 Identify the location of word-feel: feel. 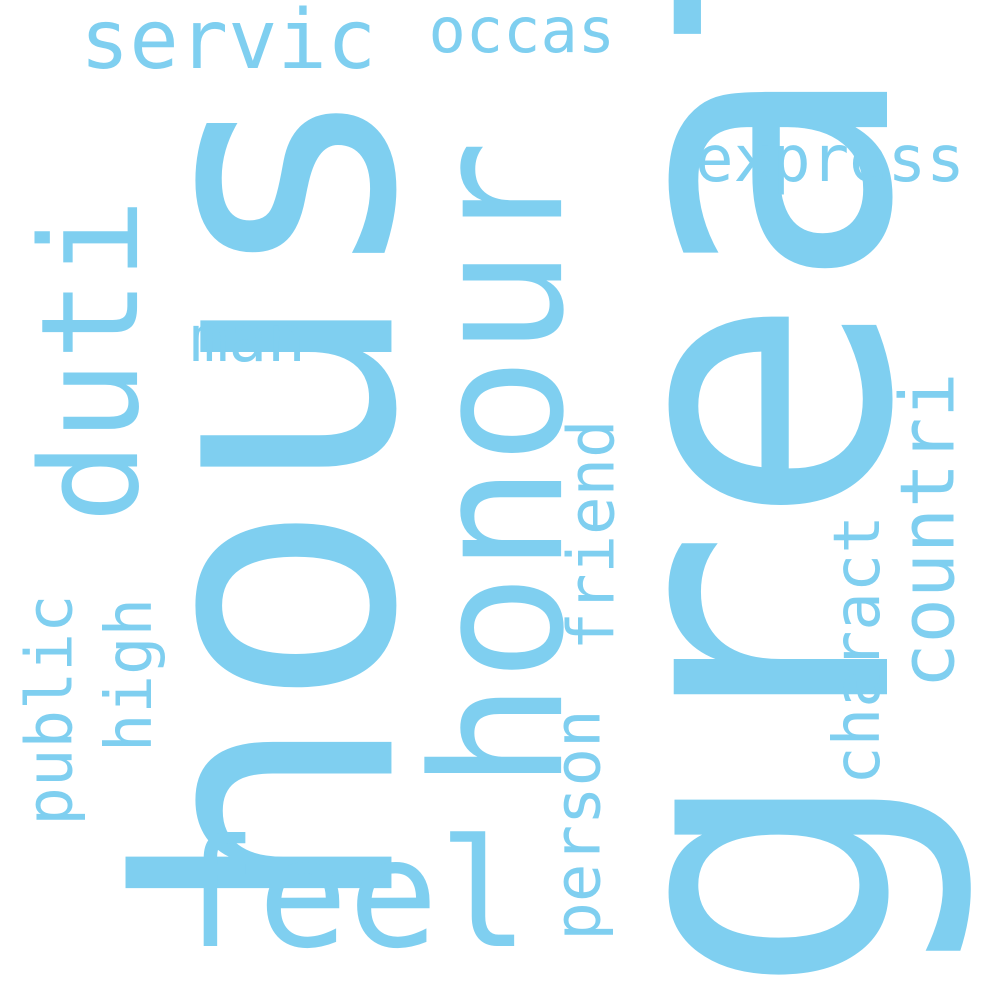
(348, 895).